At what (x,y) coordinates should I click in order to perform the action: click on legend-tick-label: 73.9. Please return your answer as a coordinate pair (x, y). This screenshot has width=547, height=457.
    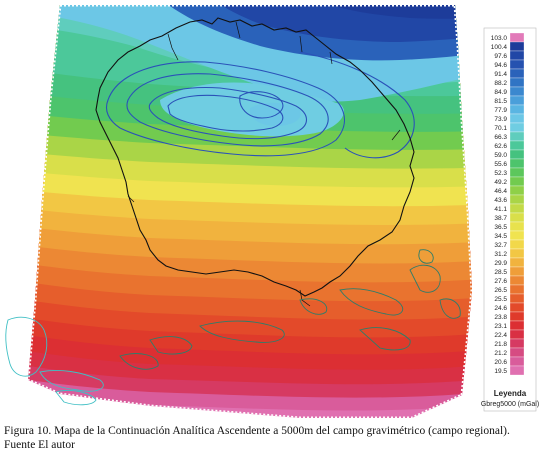
    Looking at the image, I should click on (500, 119).